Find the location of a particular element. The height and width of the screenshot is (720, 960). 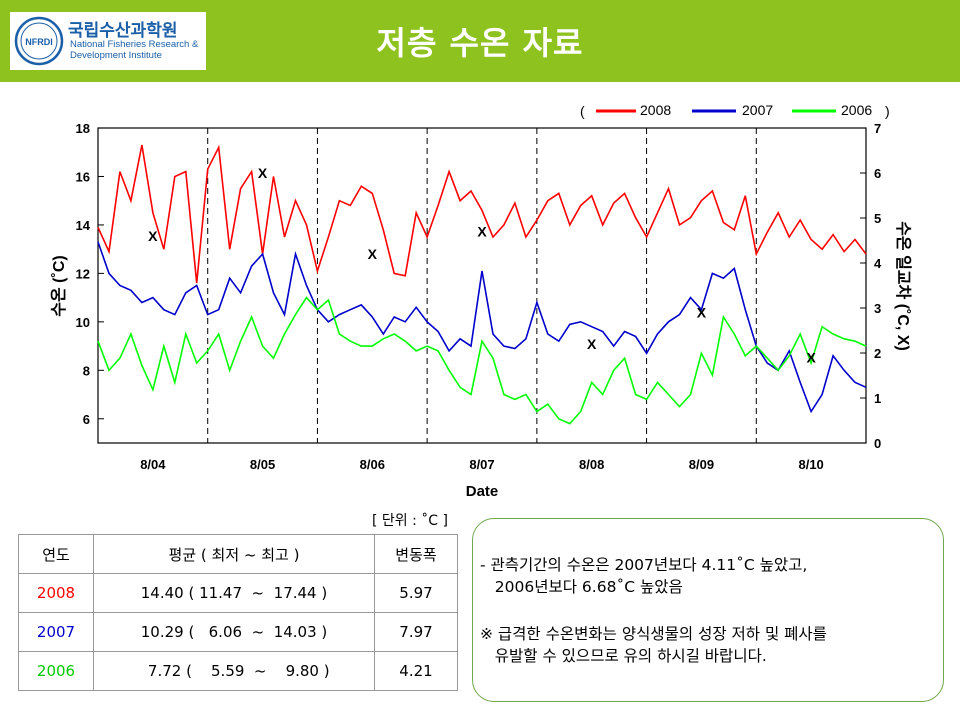

row-avg: 7.72 ( 5.59 ~ 9.80 ) is located at coordinates (234, 671).